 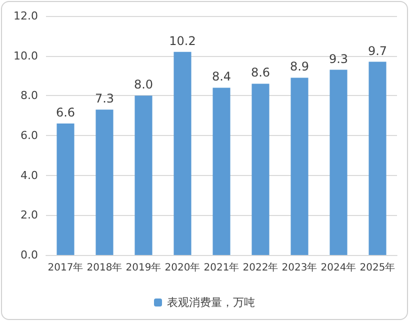 What do you see at coordinates (260, 73) in the screenshot?
I see `text: 8.6` at bounding box center [260, 73].